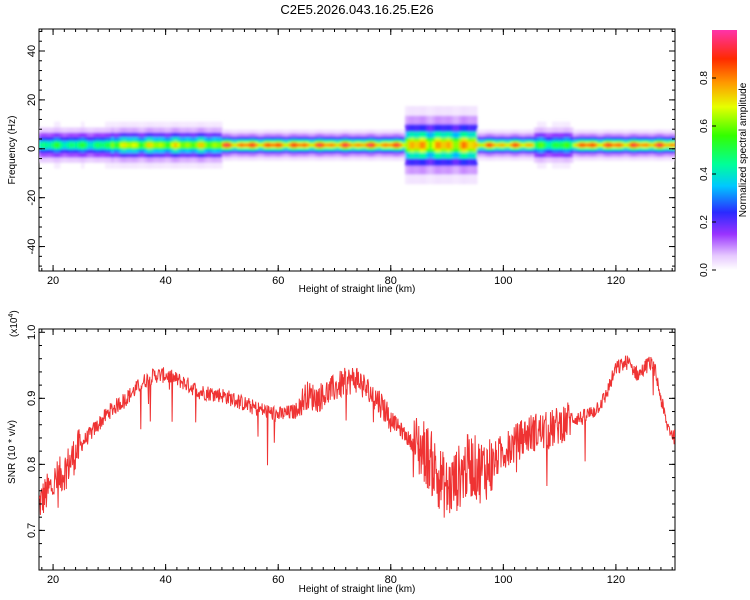 The image size is (750, 600). What do you see at coordinates (704, 78) in the screenshot?
I see `colorbar-tick-label: 0.8` at bounding box center [704, 78].